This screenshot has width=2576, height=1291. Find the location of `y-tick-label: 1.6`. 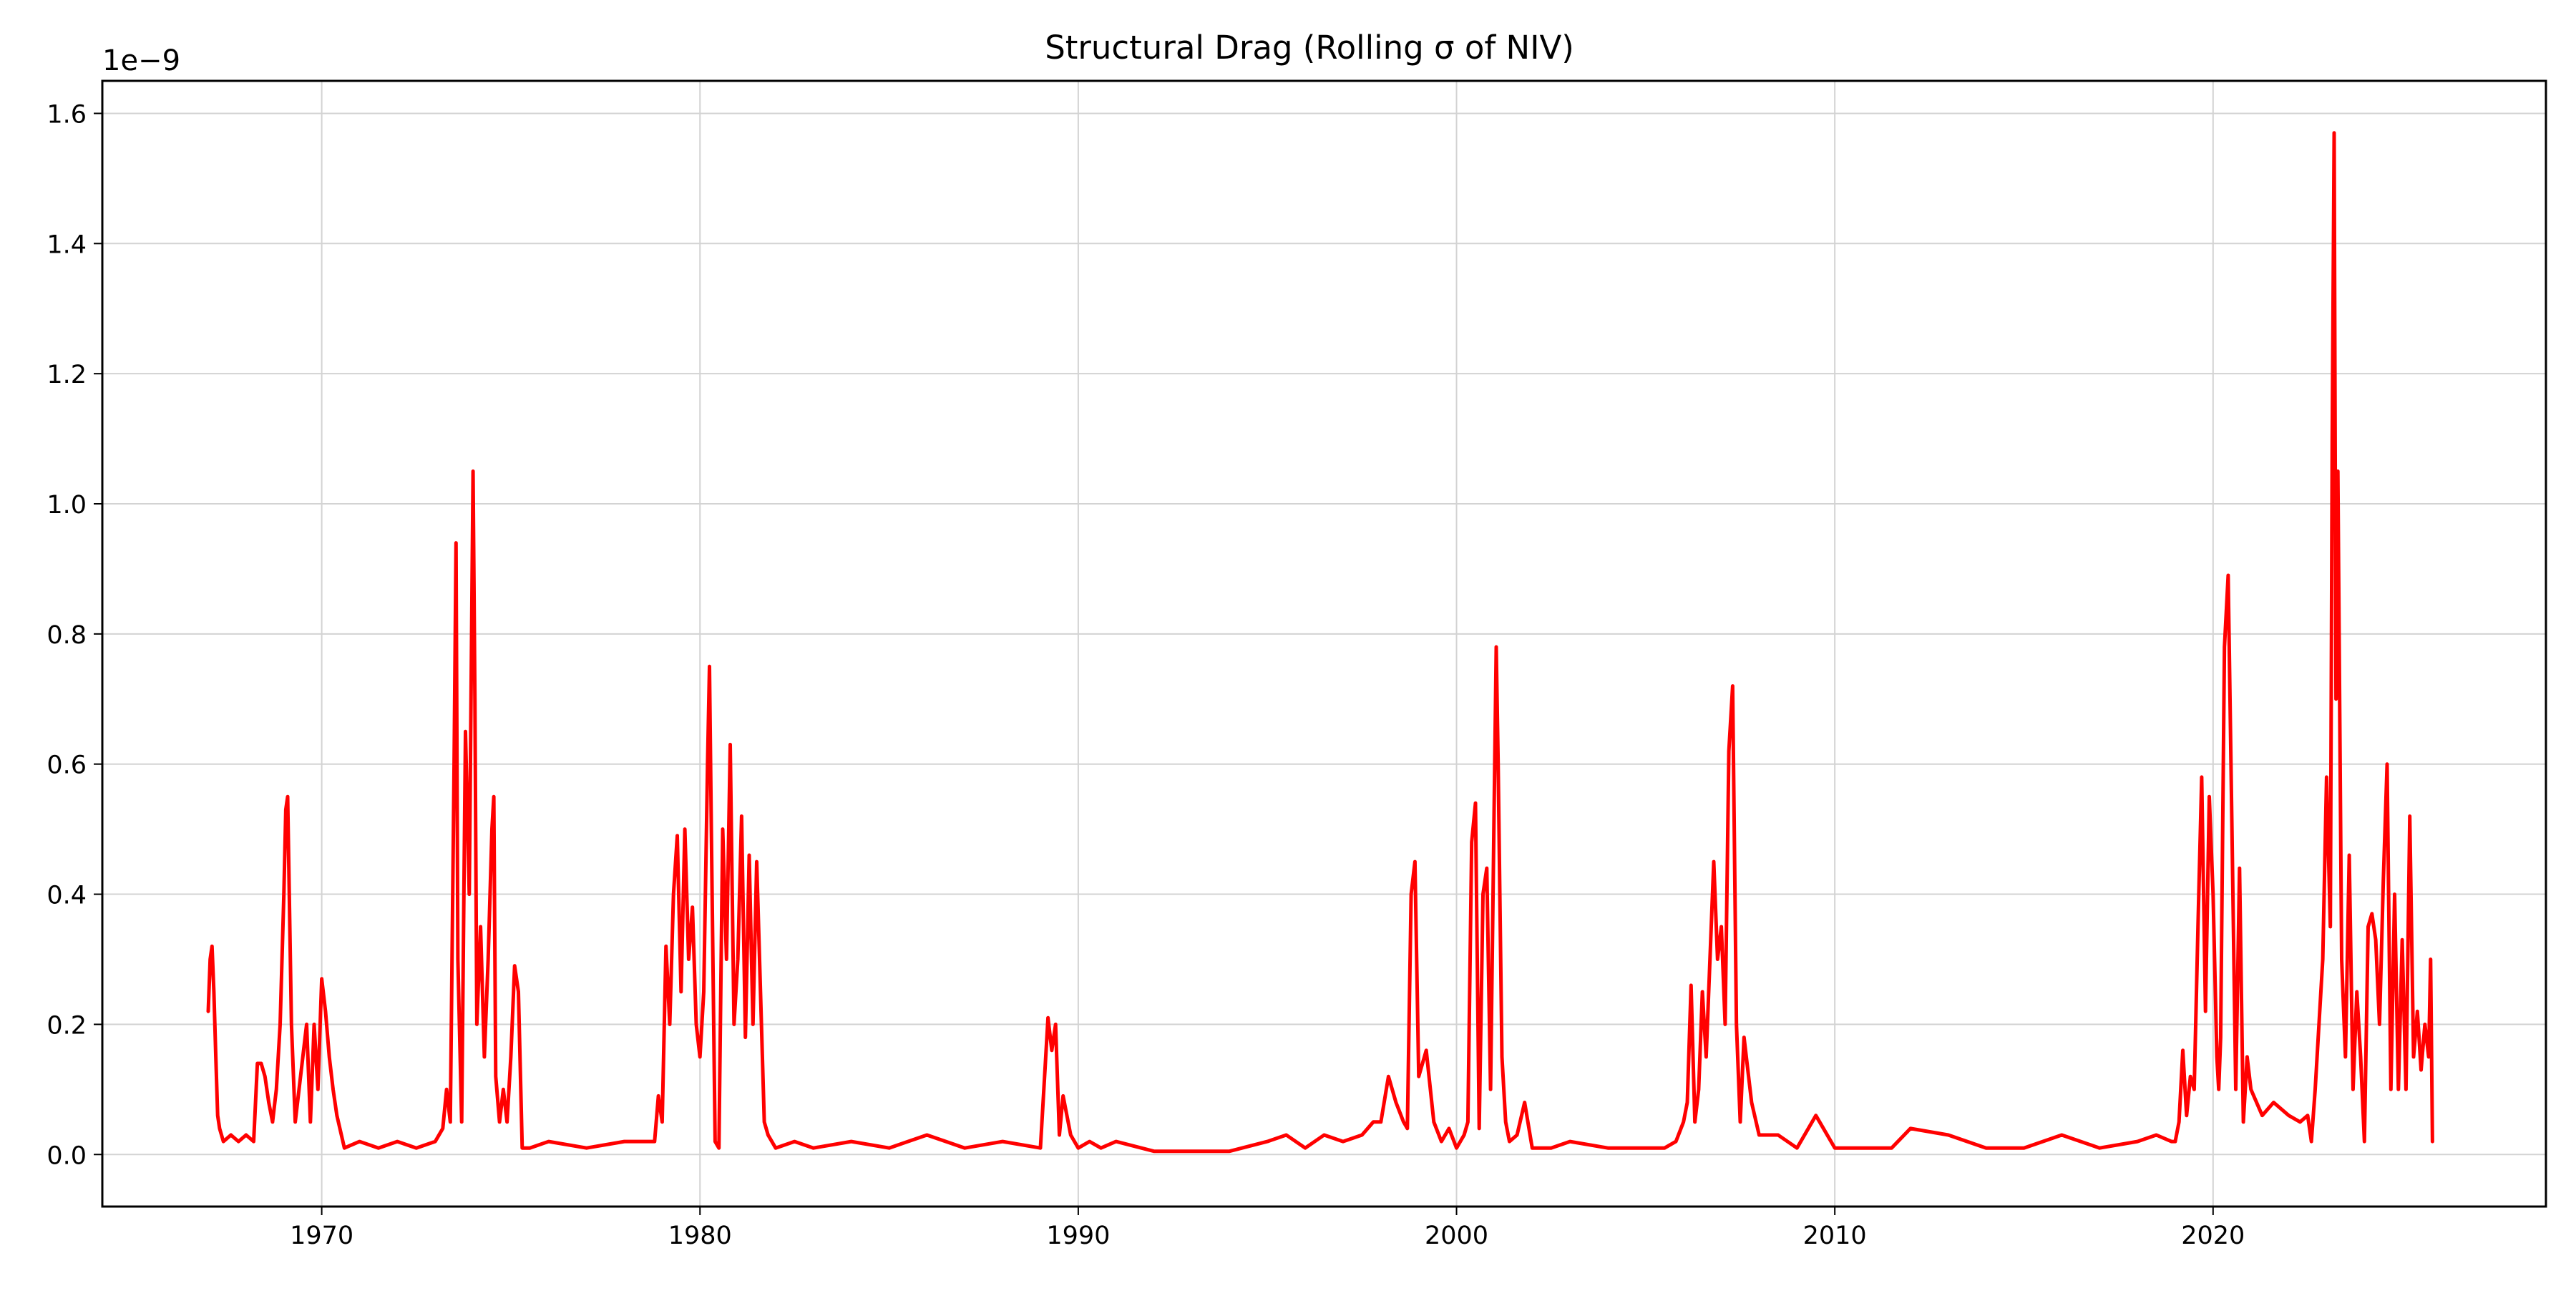

y-tick-label: 1.6 is located at coordinates (67, 114).